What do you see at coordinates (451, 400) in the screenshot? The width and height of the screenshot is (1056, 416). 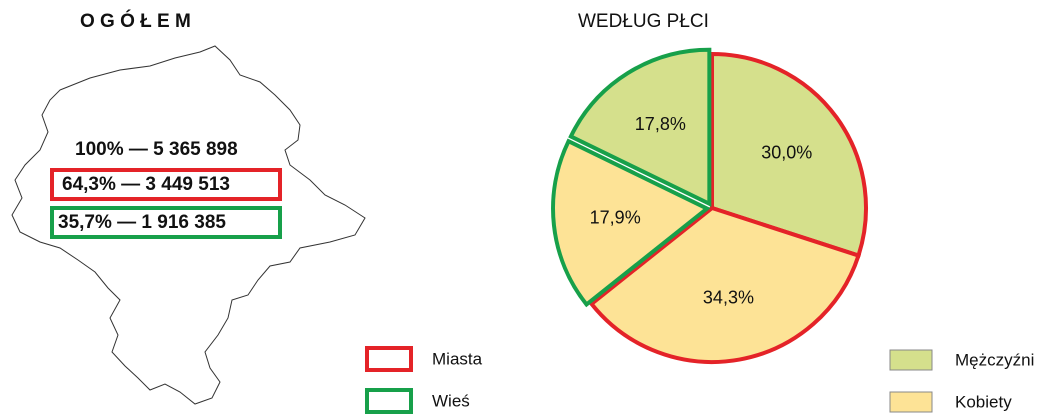 I see `legend-label: Wieś` at bounding box center [451, 400].